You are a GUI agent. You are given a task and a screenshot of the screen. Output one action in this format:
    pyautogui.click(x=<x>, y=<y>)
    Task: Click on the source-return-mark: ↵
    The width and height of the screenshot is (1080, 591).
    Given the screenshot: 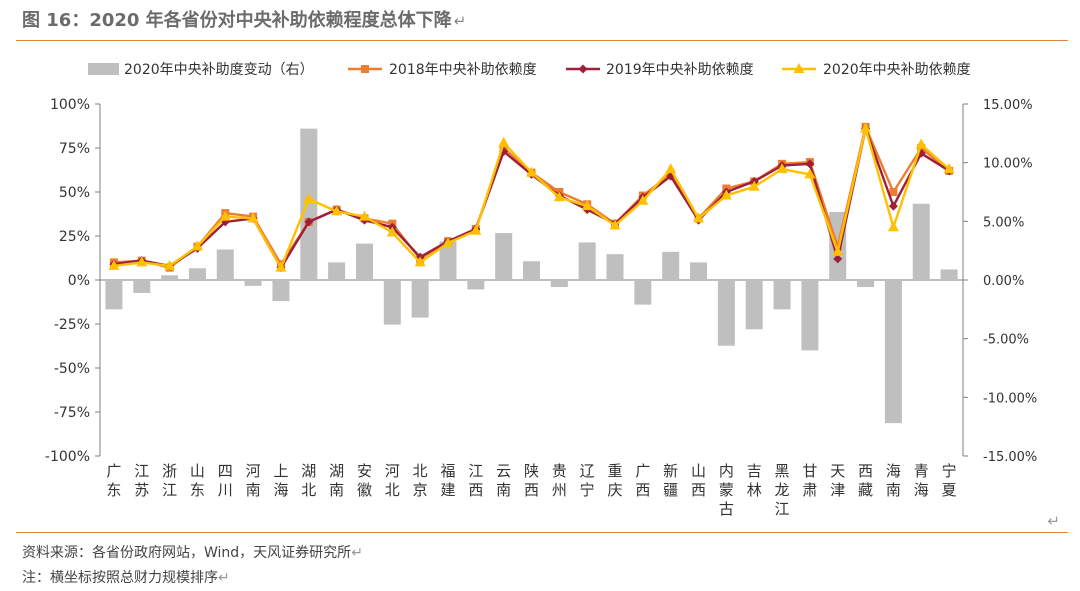 What is the action you would take?
    pyautogui.click(x=357, y=553)
    